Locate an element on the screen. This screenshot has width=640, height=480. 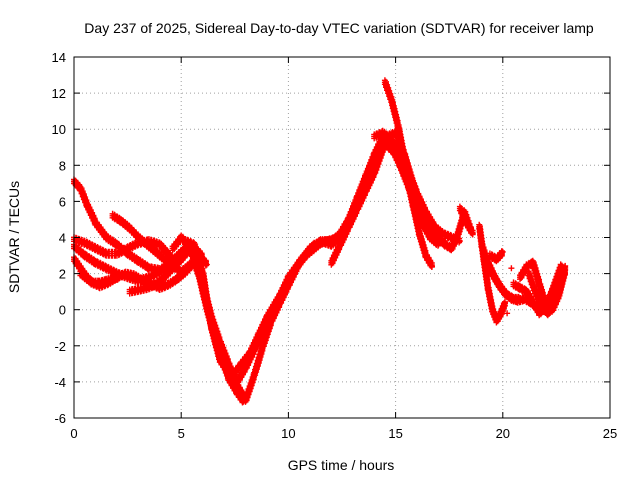
series-track-g is located at coordinates (99, 278).